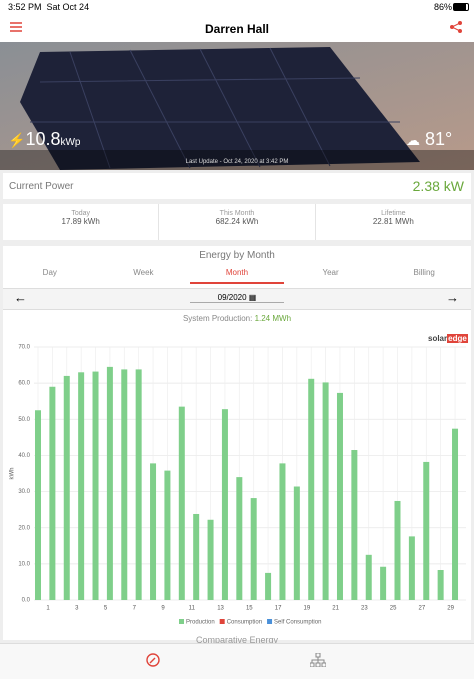 This screenshot has width=474, height=679. Describe the element at coordinates (217, 318) in the screenshot. I see `production-label: System Production:` at that location.